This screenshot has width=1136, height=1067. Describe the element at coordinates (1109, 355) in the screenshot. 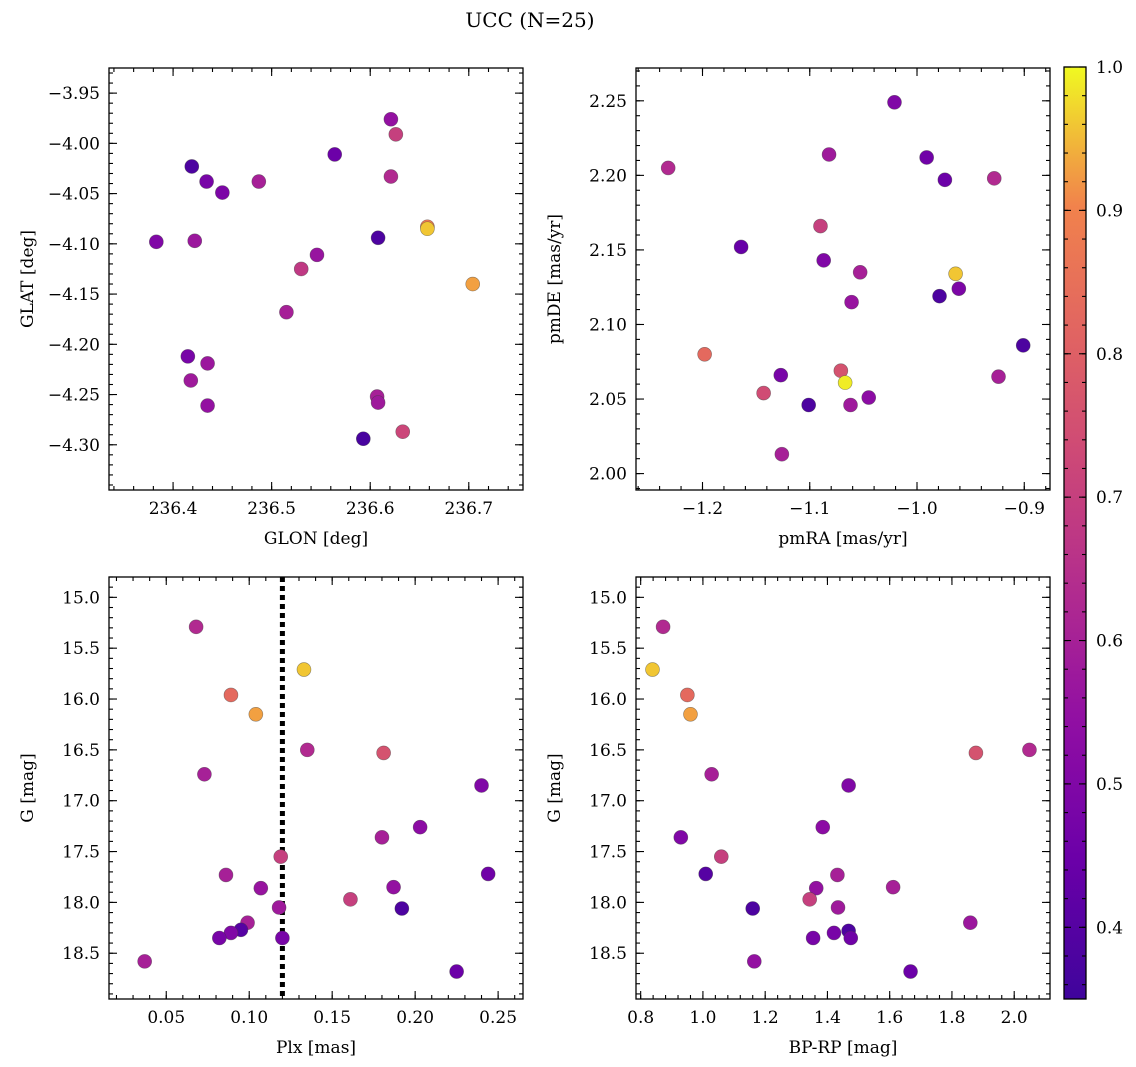

I see `colorbar-tick-label: 0.8` at that location.